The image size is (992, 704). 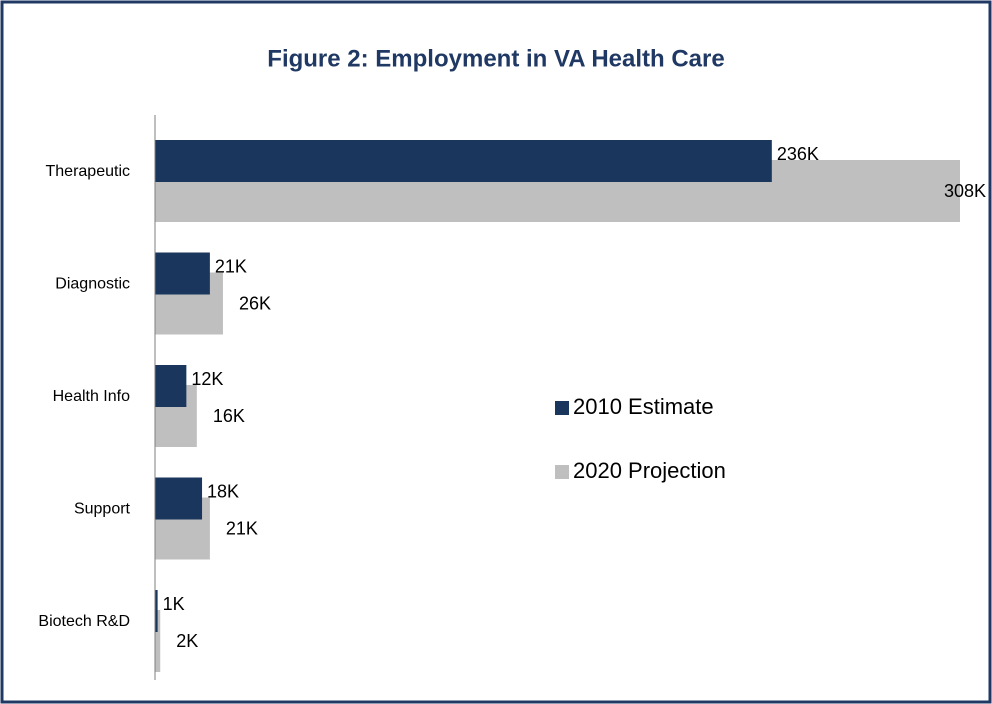 What do you see at coordinates (798, 154) in the screenshot?
I see `value-label: 236K` at bounding box center [798, 154].